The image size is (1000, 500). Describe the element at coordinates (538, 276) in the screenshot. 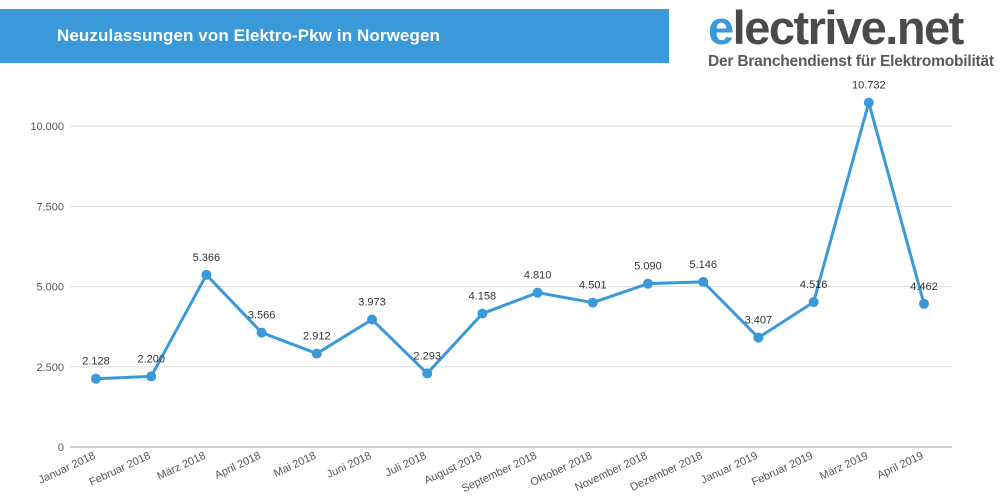

I see `data-label: 4.810` at that location.